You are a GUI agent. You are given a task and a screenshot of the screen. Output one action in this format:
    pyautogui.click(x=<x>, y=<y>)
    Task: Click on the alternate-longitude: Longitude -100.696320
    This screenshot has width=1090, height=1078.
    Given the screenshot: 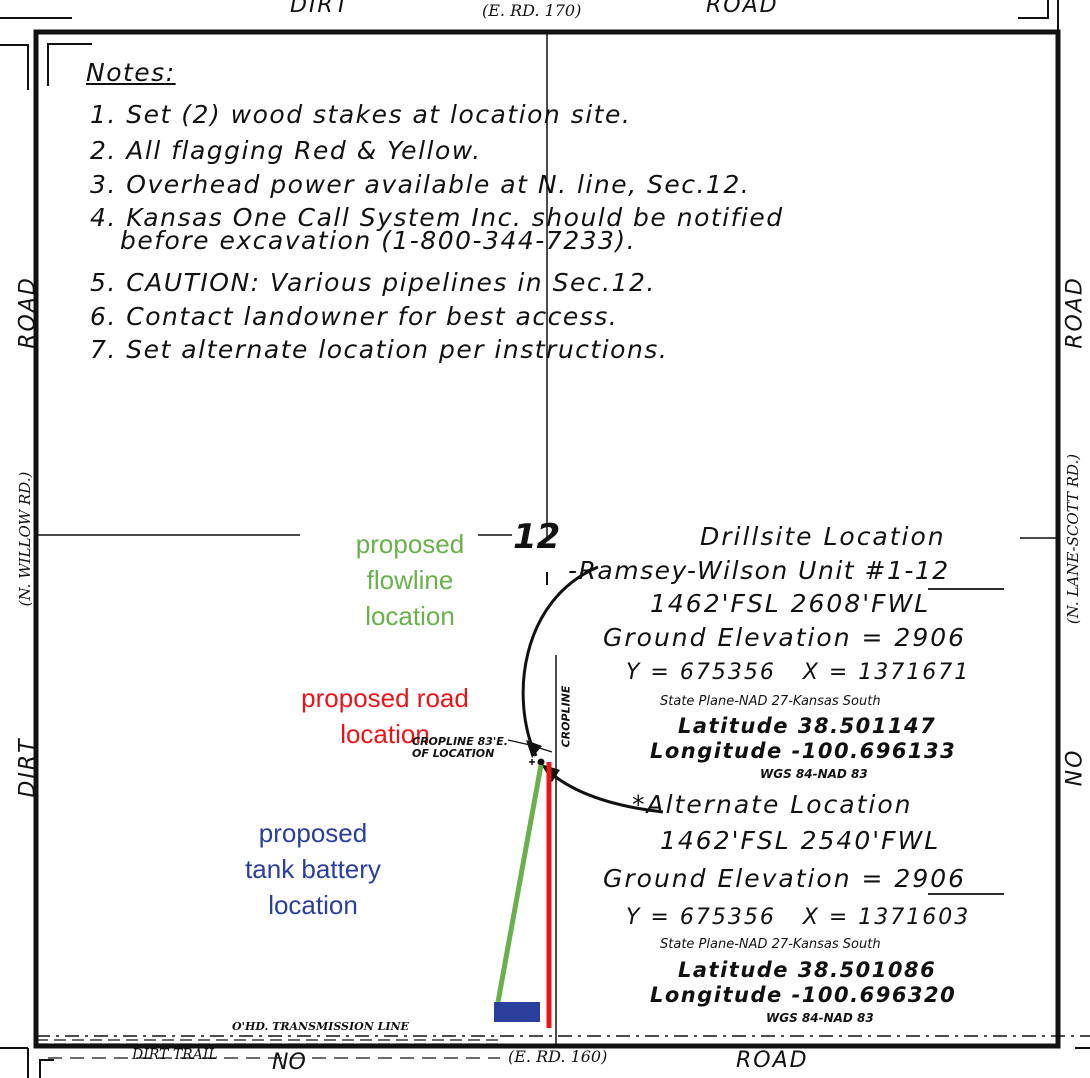 What is the action you would take?
    pyautogui.click(x=803, y=995)
    